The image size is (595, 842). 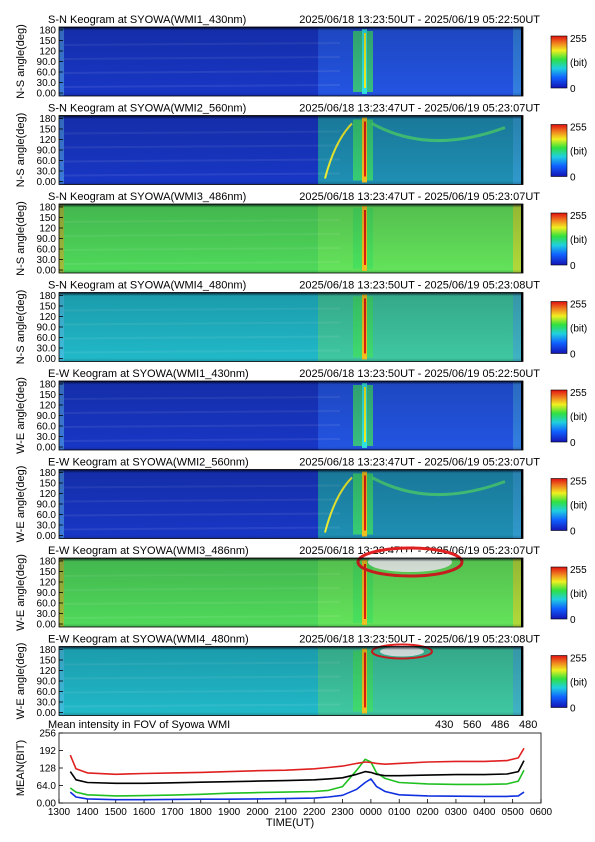 I want to click on y-tick-label: 64.0, so click(x=47, y=786).